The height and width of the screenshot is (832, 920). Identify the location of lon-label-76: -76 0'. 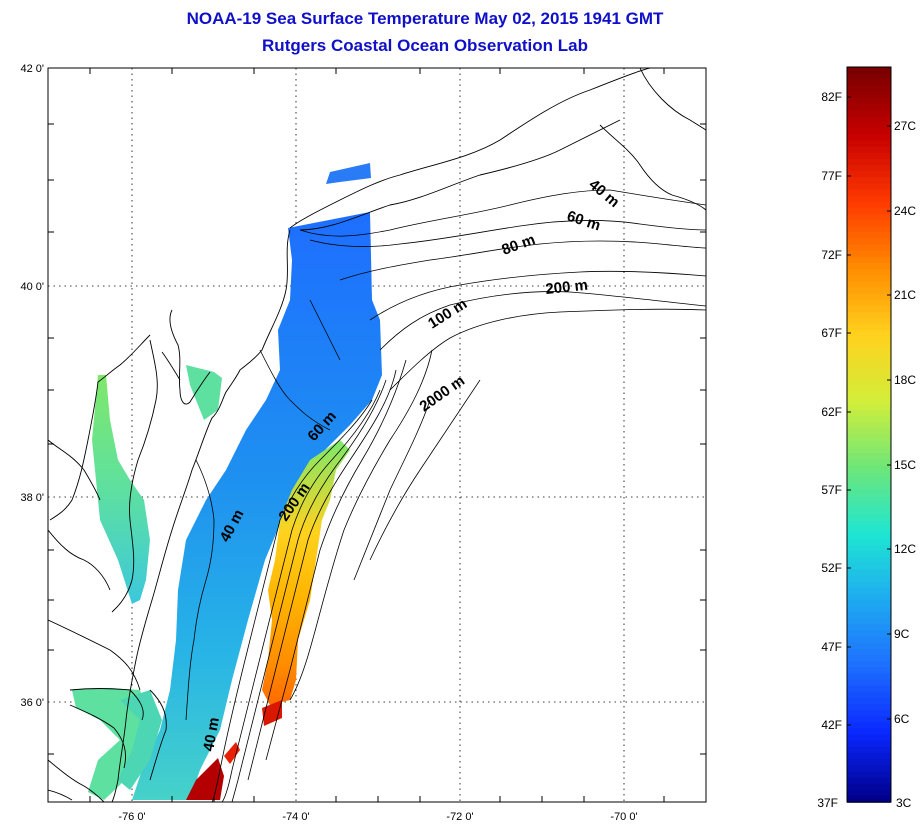
(131, 817).